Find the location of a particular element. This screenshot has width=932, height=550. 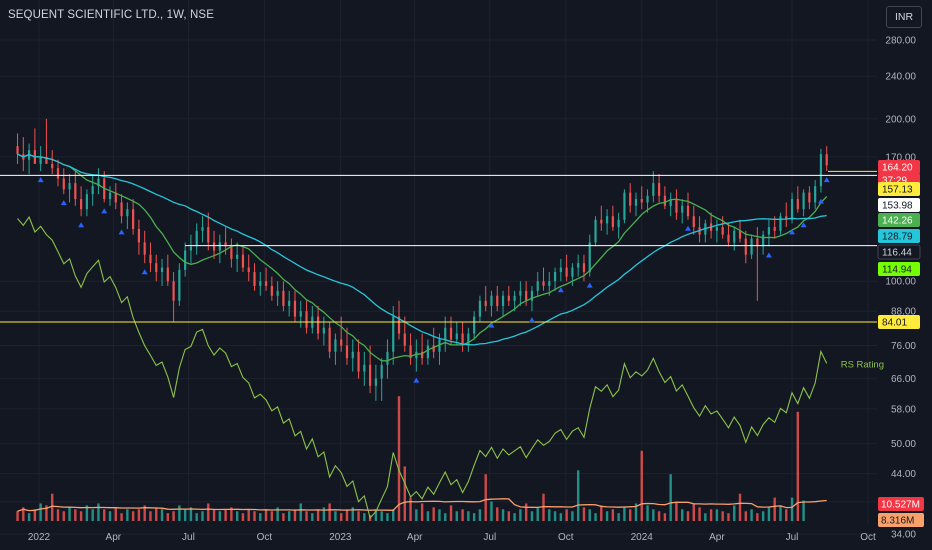

time-tick-label: Oct is located at coordinates (265, 537).